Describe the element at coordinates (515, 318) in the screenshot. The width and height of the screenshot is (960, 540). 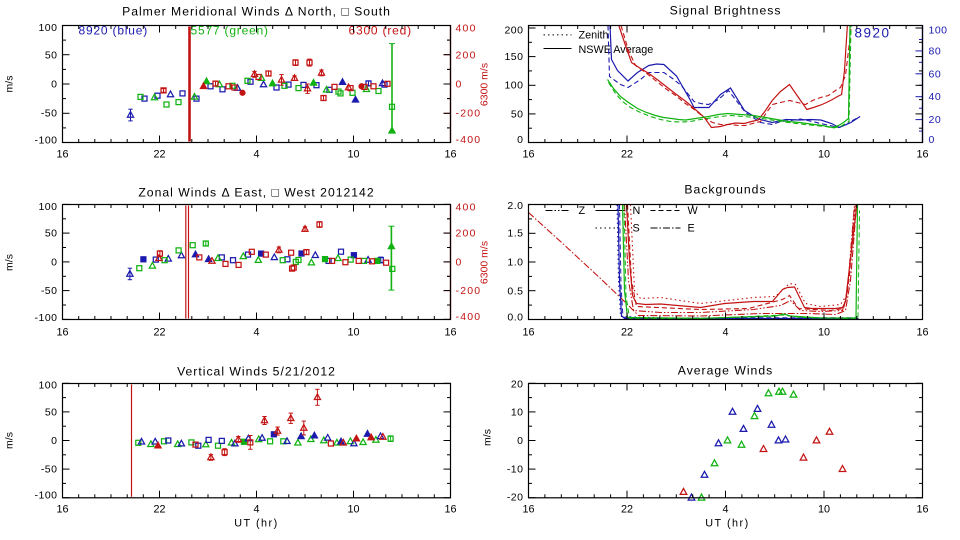
I see `svg-text: 0.0` at that location.